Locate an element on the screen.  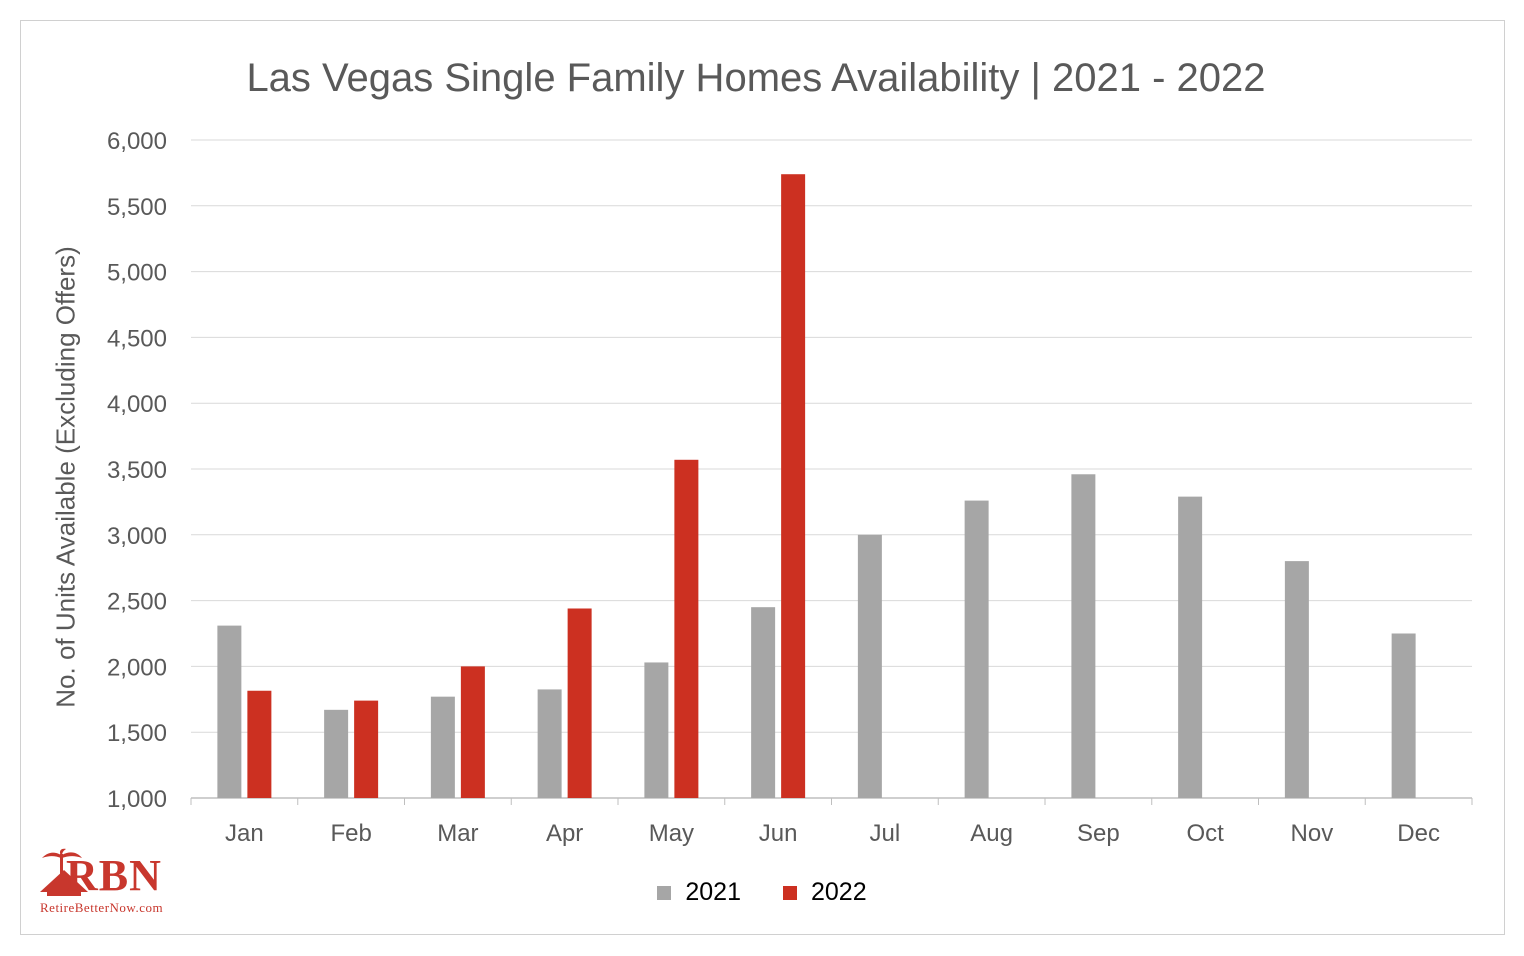
x-tick-label: Jan is located at coordinates (244, 833).